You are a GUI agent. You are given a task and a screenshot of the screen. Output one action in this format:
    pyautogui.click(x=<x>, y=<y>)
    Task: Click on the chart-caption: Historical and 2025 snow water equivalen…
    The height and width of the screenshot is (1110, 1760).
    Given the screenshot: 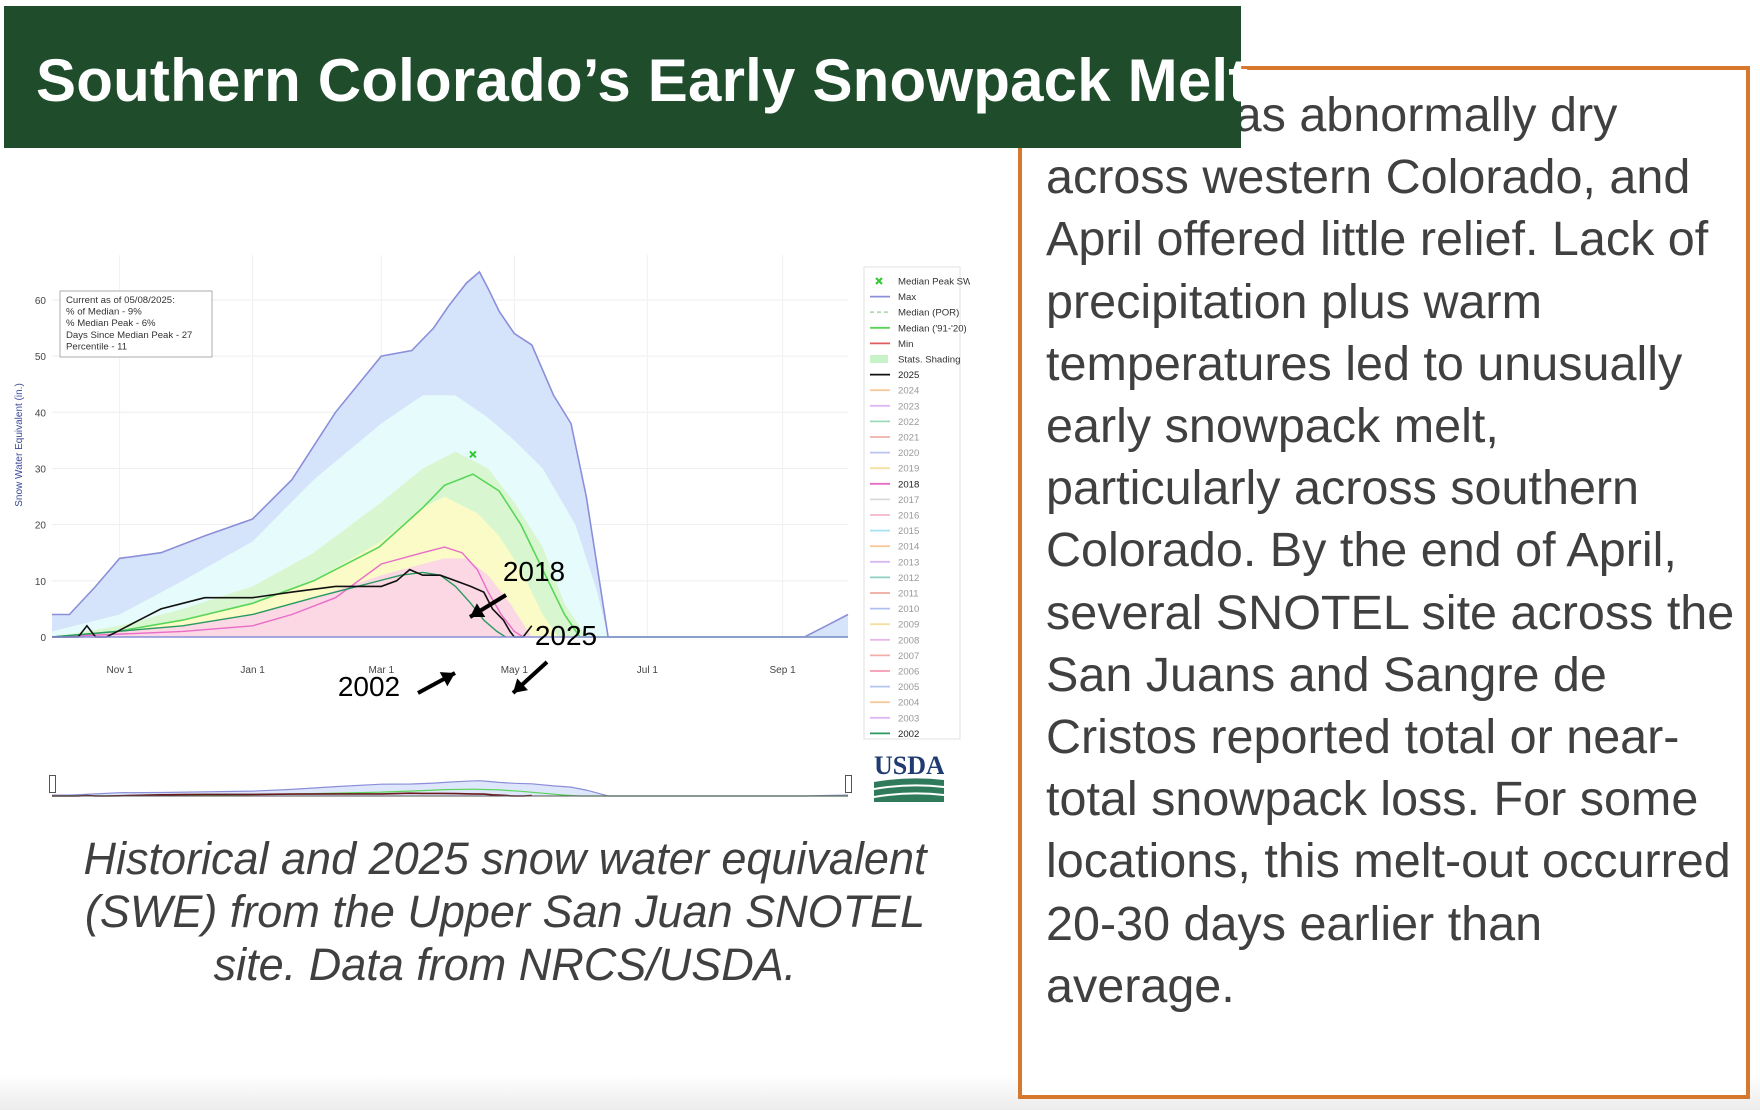 What is the action you would take?
    pyautogui.click(x=505, y=911)
    